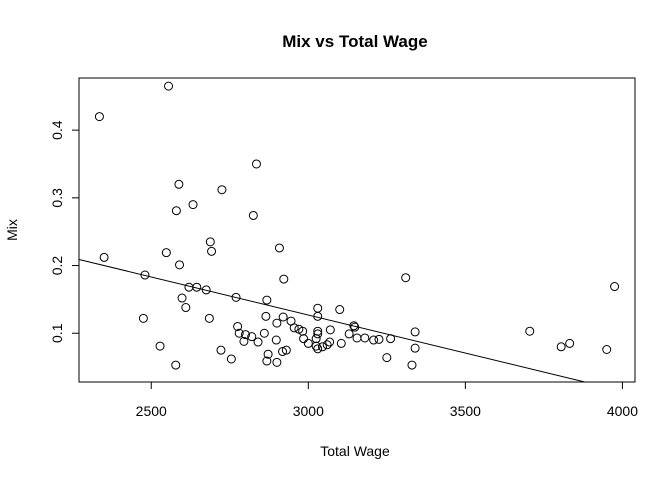 The height and width of the screenshot is (480, 672). Describe the element at coordinates (64, 231) in the screenshot. I see `y-axis: 0.1 0.2 0.3 0.4` at that location.